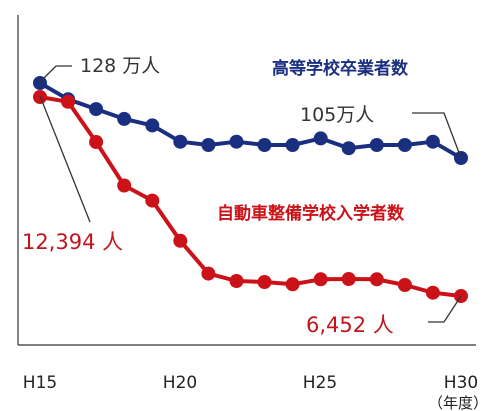 The height and width of the screenshot is (411, 500). I want to click on x-tick-label: H25, so click(320, 383).